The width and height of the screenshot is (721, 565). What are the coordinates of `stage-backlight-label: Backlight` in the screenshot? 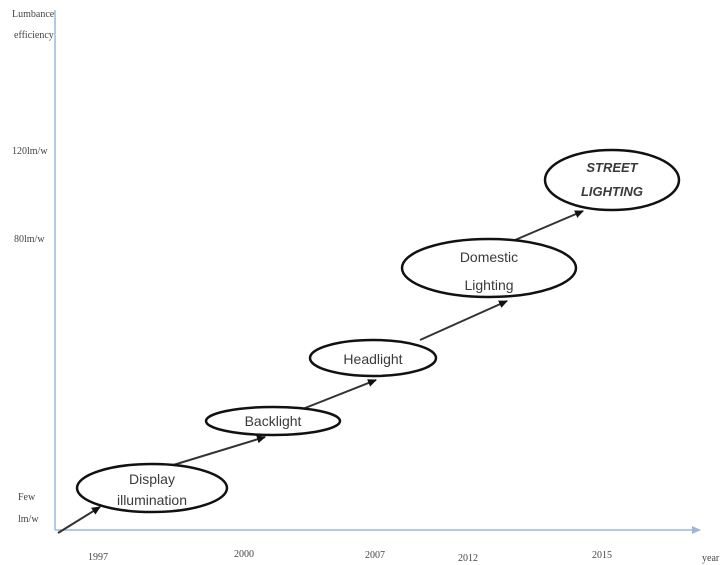 It's located at (273, 421).